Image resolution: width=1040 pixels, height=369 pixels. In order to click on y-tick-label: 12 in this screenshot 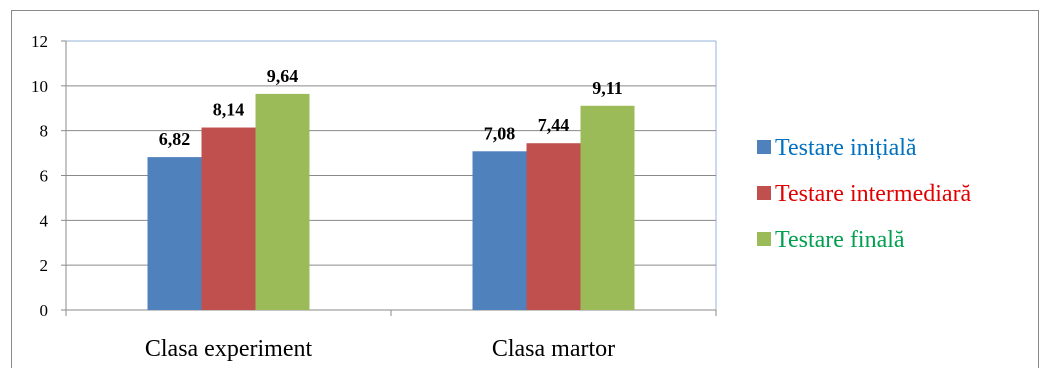, I will do `click(39, 41)`.